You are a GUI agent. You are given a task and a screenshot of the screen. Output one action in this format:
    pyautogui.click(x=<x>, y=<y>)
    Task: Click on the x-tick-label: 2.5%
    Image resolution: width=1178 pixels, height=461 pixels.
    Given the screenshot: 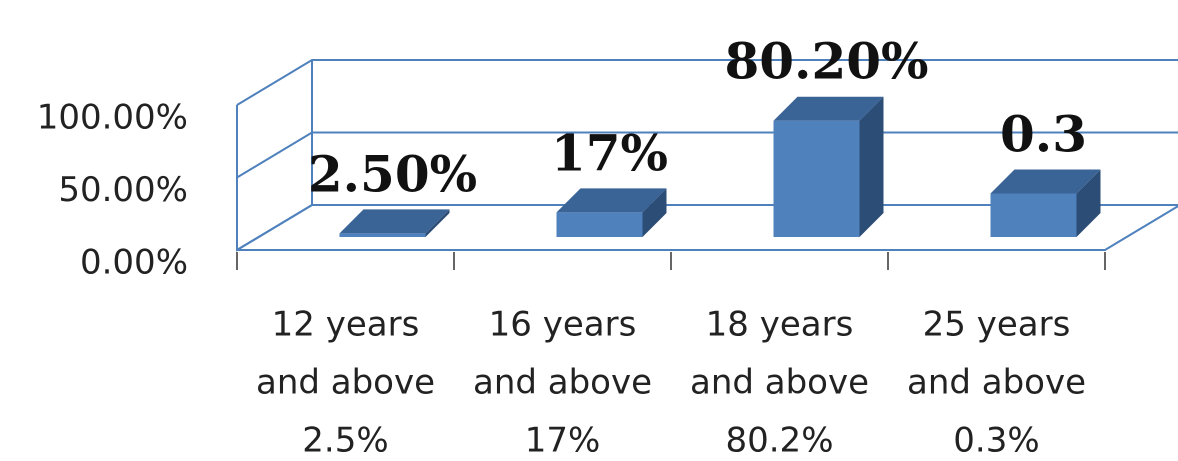 What is the action you would take?
    pyautogui.click(x=345, y=441)
    